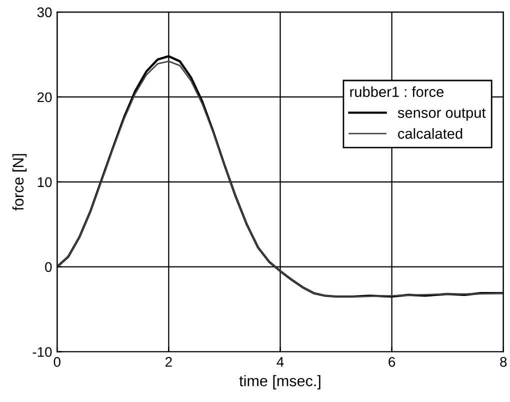 This screenshot has height=402, width=510. Describe the element at coordinates (503, 361) in the screenshot. I see `x-tick-label: 8` at that location.